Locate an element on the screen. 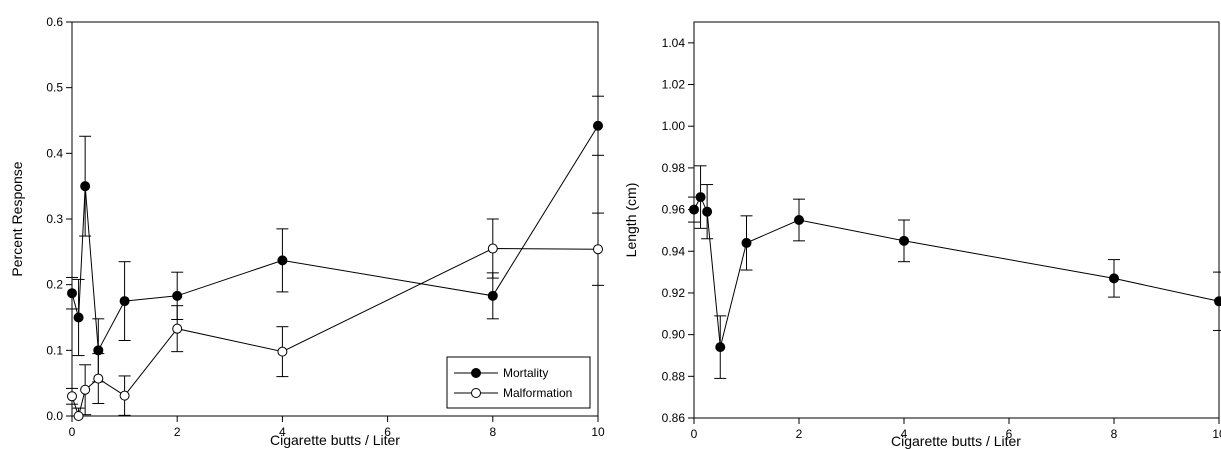 This screenshot has width=1221, height=449. y-tick-label: 0.96 is located at coordinates (674, 210).